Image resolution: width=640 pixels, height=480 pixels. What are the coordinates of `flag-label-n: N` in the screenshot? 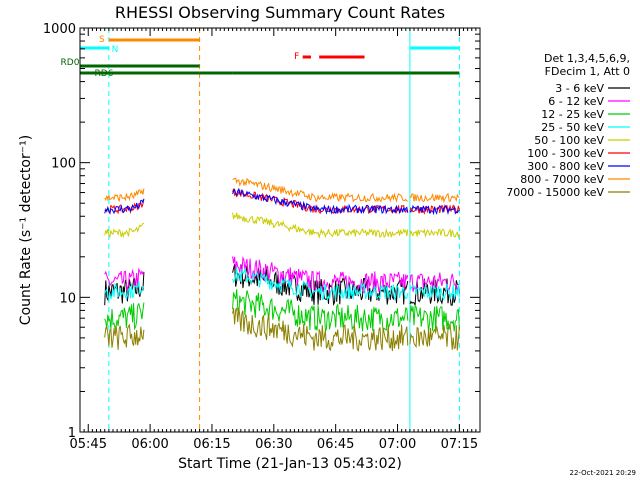 It's located at (115, 50).